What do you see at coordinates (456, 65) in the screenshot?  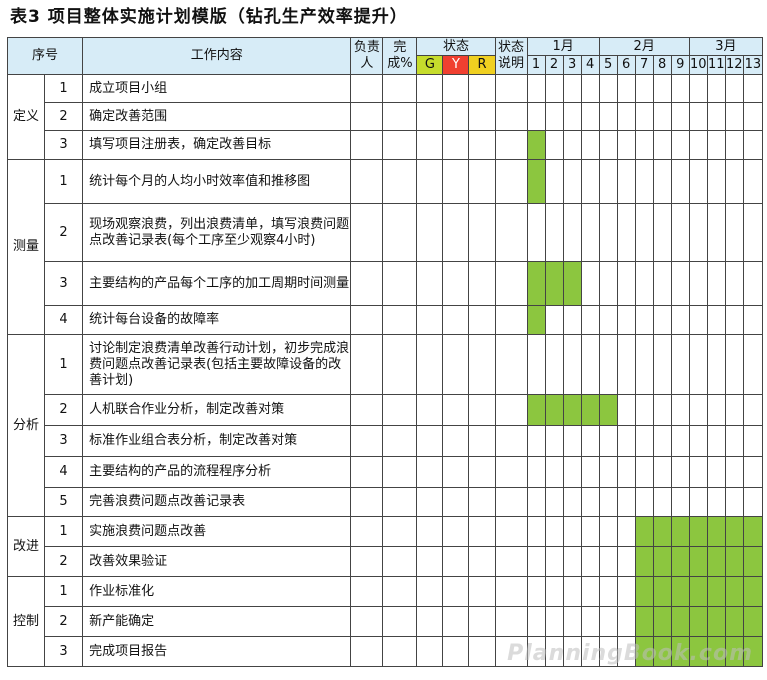 I see `header-status-y: Y` at bounding box center [456, 65].